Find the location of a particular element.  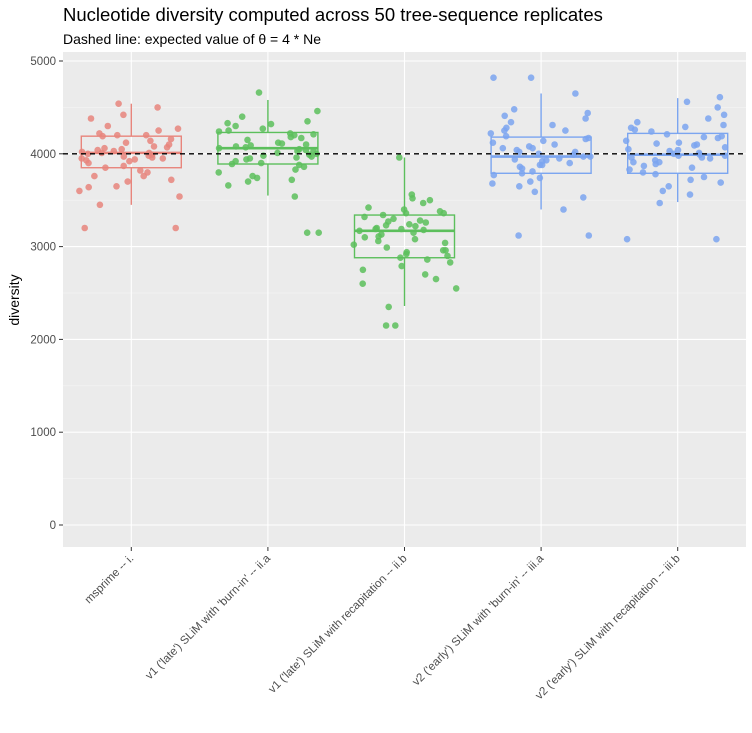

y-axis-title: diversity is located at coordinates (14, 299).